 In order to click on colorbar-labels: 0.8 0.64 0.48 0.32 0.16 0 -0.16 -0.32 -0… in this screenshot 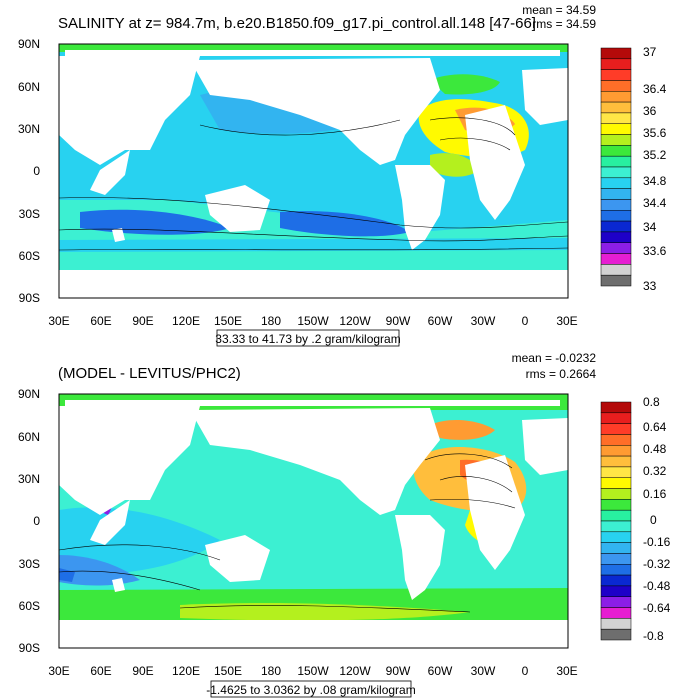, I will do `click(657, 519)`.